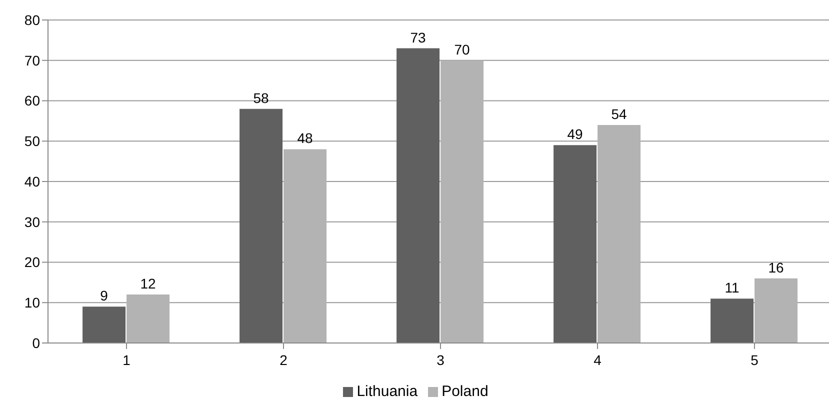 Image resolution: width=829 pixels, height=408 pixels. Describe the element at coordinates (126, 360) in the screenshot. I see `x-tick-label: 1` at that location.